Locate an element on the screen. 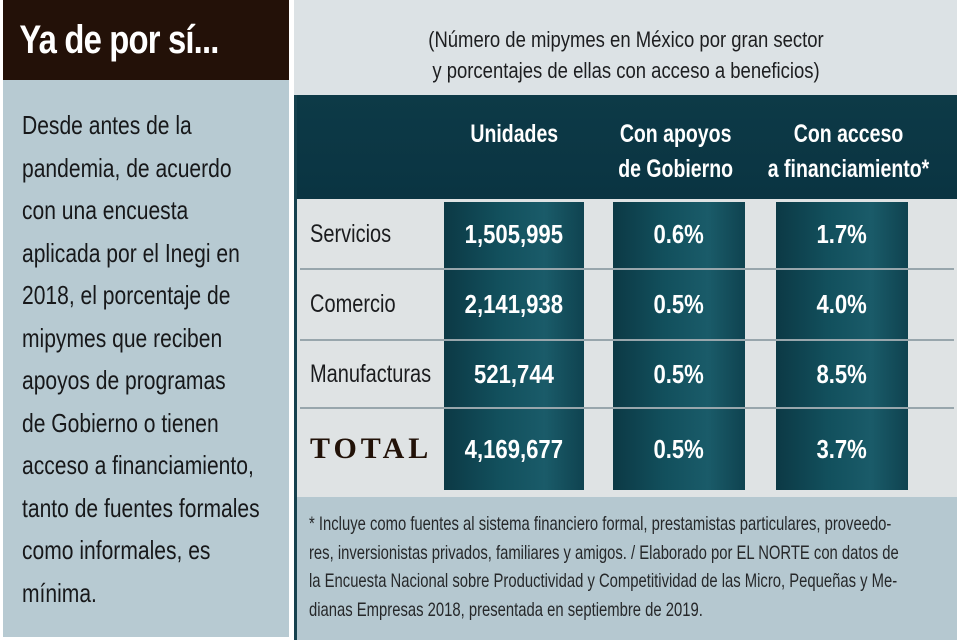 Image resolution: width=960 pixels, height=640 pixels. column-header-apoyos: Con apoyos de Gobierno is located at coordinates (676, 151).